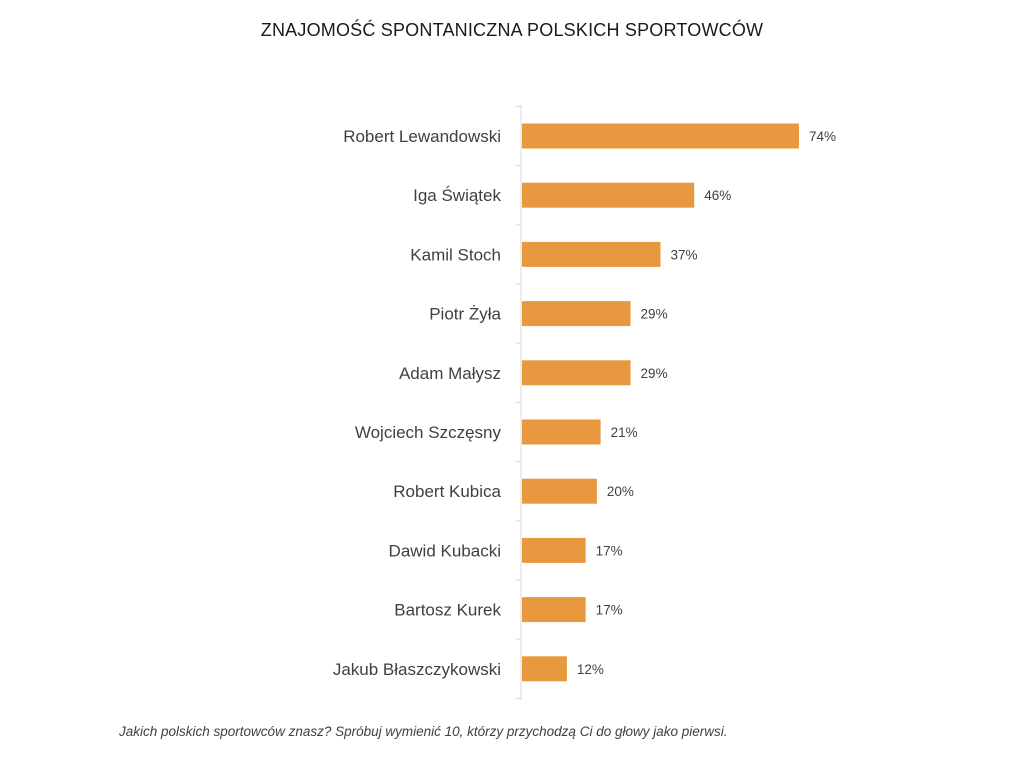  Describe the element at coordinates (417, 669) in the screenshot. I see `category-label: Jakub Błaszczykowski` at that location.